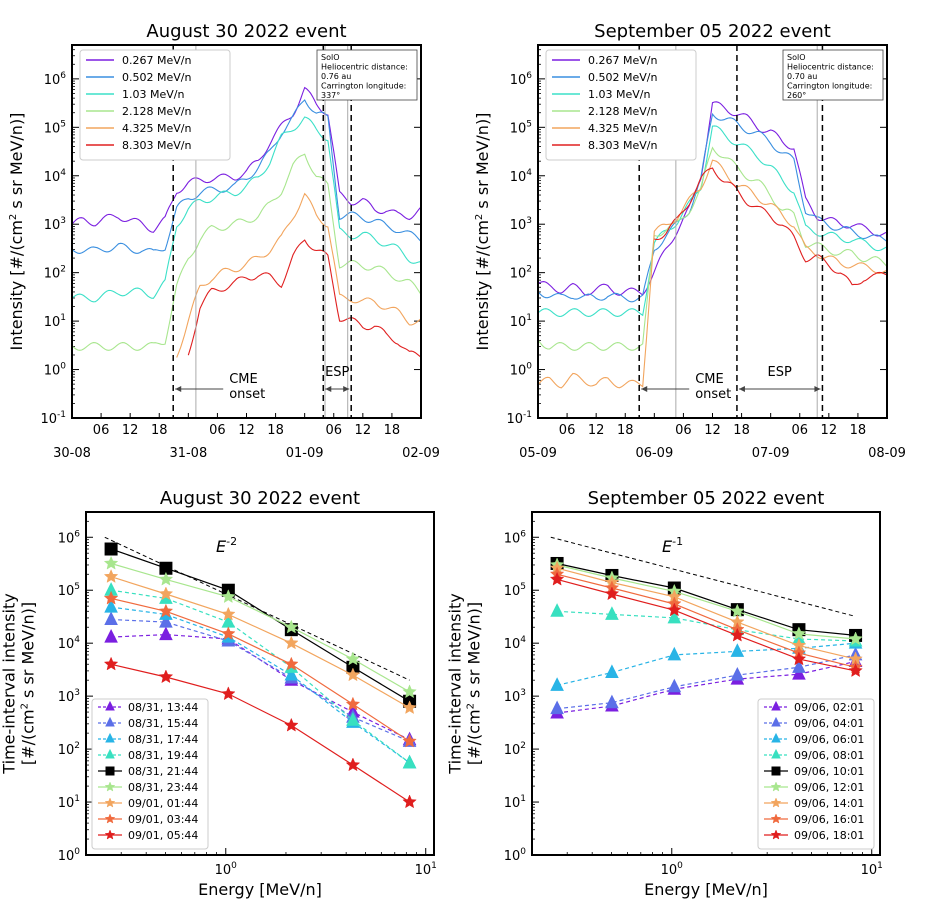 This screenshot has width=936, height=910. What do you see at coordinates (521, 370) in the screenshot?
I see `panel-sep-timeseries-ytick-label: 100` at bounding box center [521, 370].